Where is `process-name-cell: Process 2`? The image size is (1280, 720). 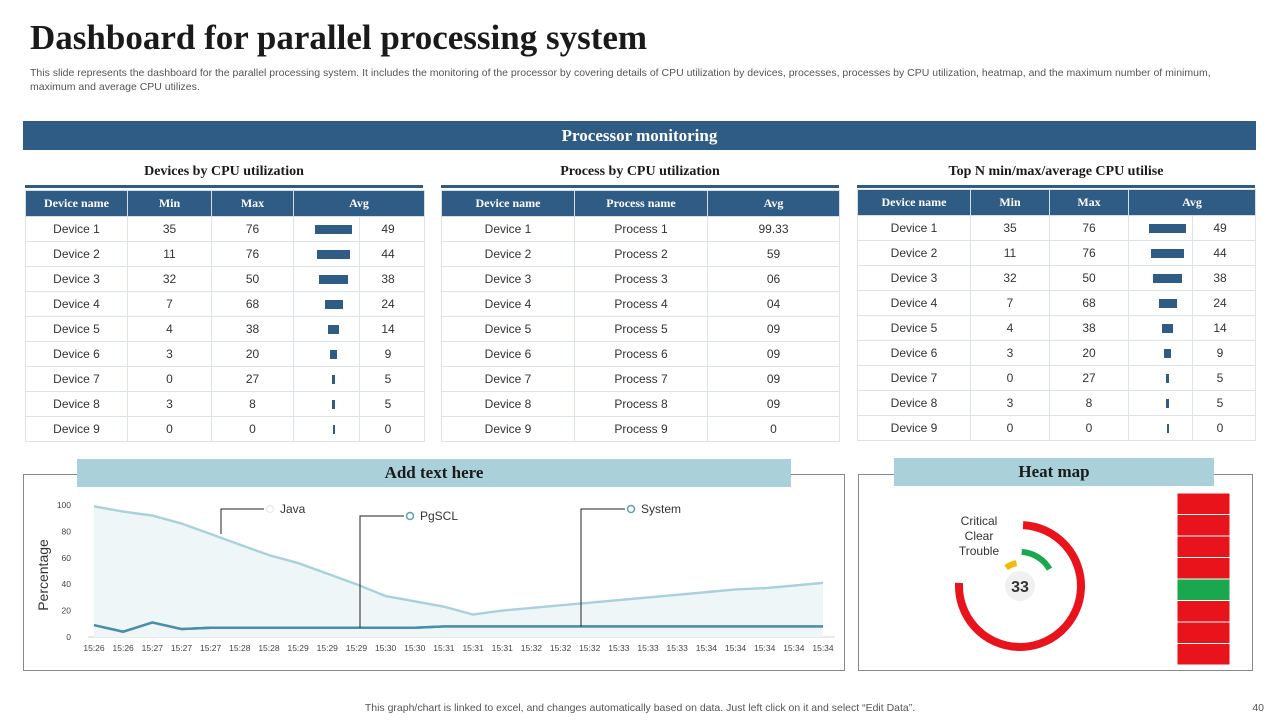 process-name-cell: Process 2 is located at coordinates (641, 254).